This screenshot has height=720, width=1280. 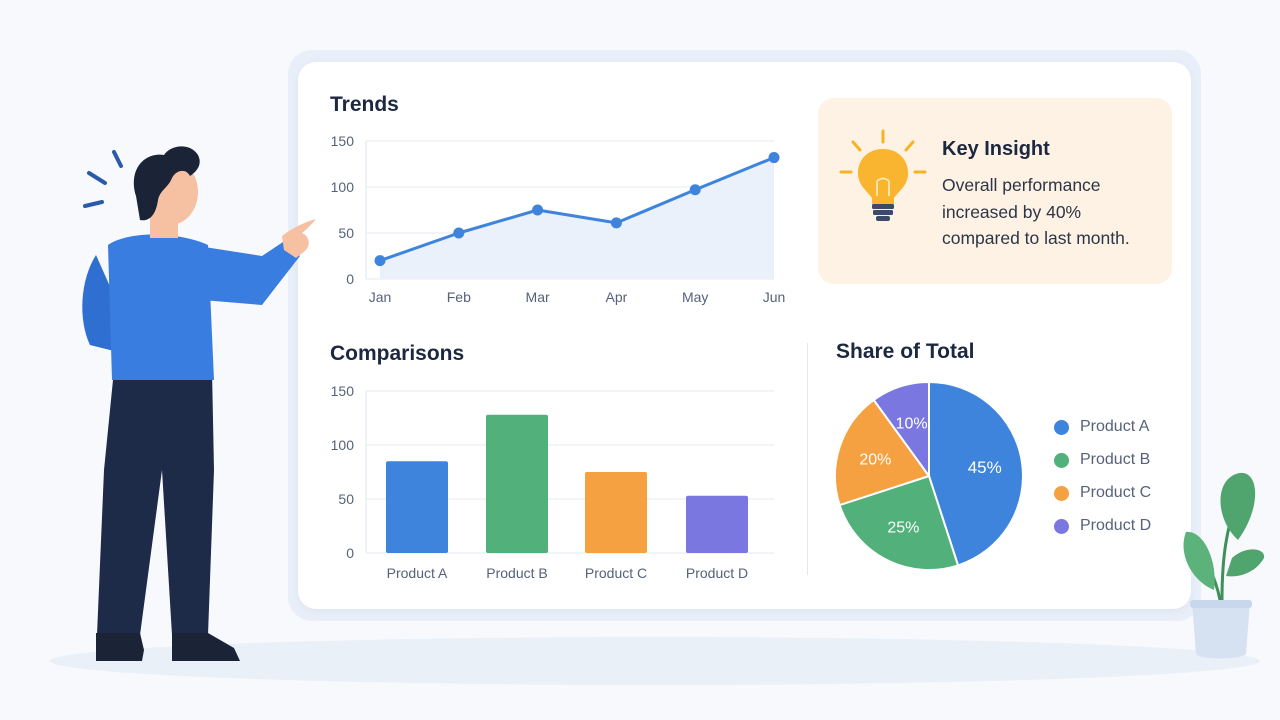 What do you see at coordinates (616, 573) in the screenshot?
I see `comparisons-x-tick: Product C` at bounding box center [616, 573].